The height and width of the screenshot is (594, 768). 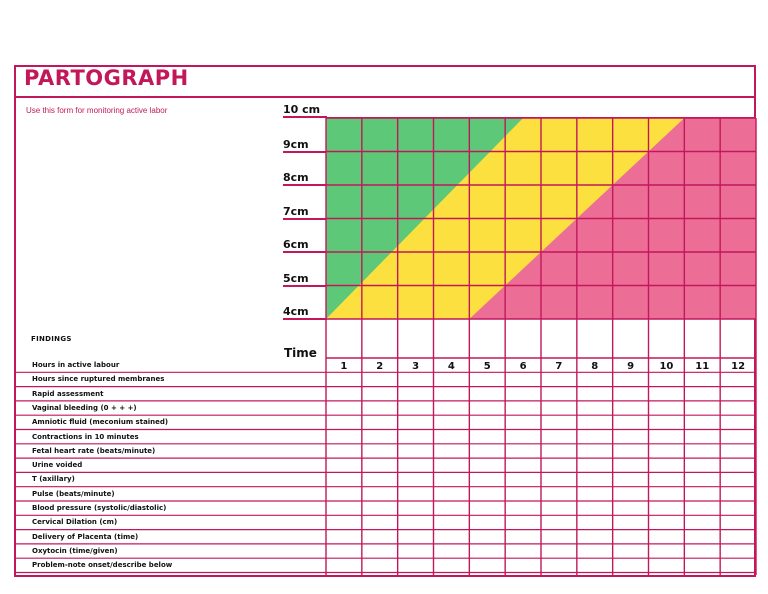 I want to click on title-divider, so click(x=385, y=97).